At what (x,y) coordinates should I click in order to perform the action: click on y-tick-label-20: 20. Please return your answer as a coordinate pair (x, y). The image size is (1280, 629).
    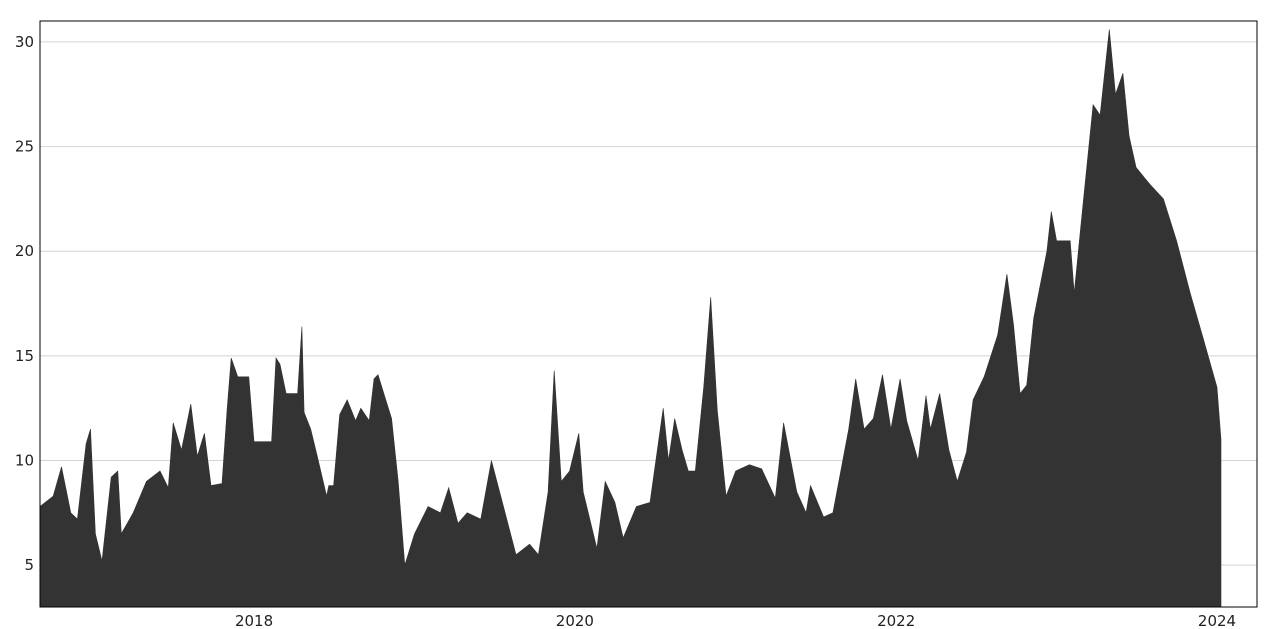
    Looking at the image, I should click on (24, 251).